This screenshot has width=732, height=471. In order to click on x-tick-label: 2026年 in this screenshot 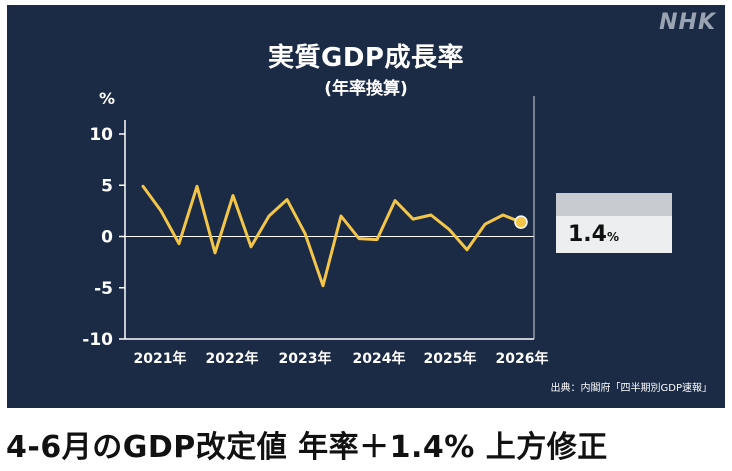, I will do `click(522, 358)`.